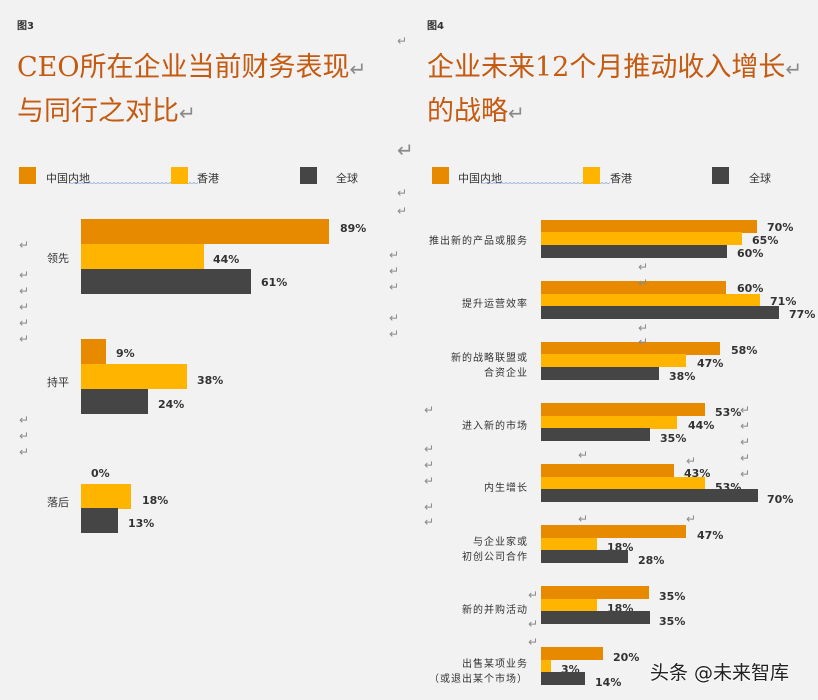  What do you see at coordinates (25, 26) in the screenshot?
I see `left-figure-label: 图3` at bounding box center [25, 26].